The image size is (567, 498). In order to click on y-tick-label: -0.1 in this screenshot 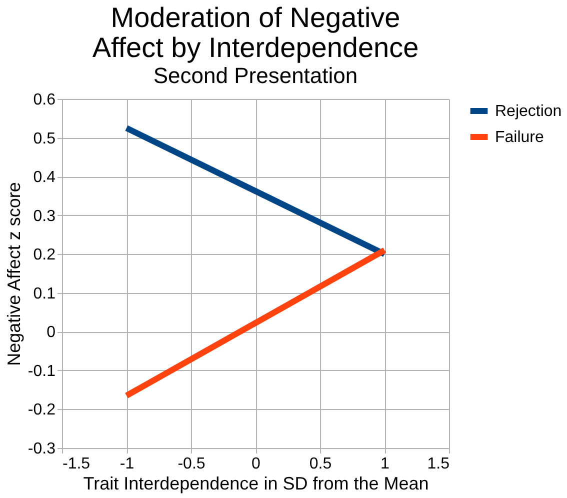, I will do `click(42, 371)`.